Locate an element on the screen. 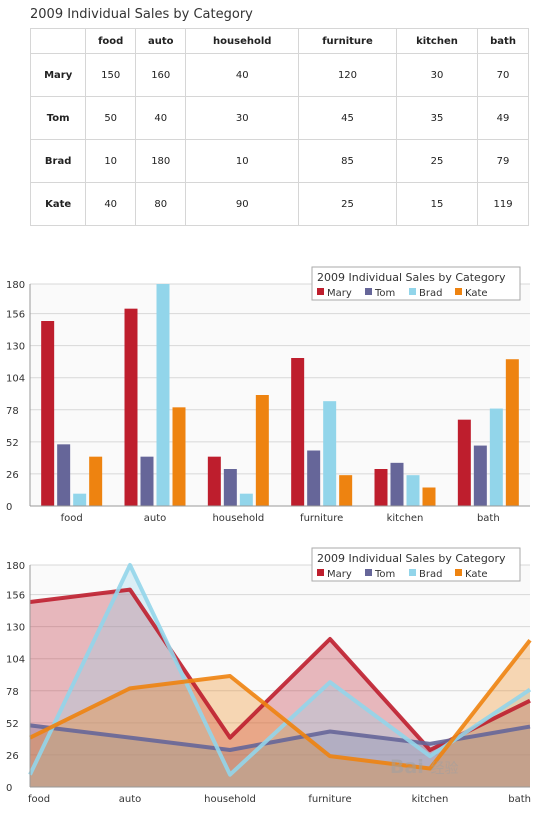  table-cell: 79 is located at coordinates (503, 161).